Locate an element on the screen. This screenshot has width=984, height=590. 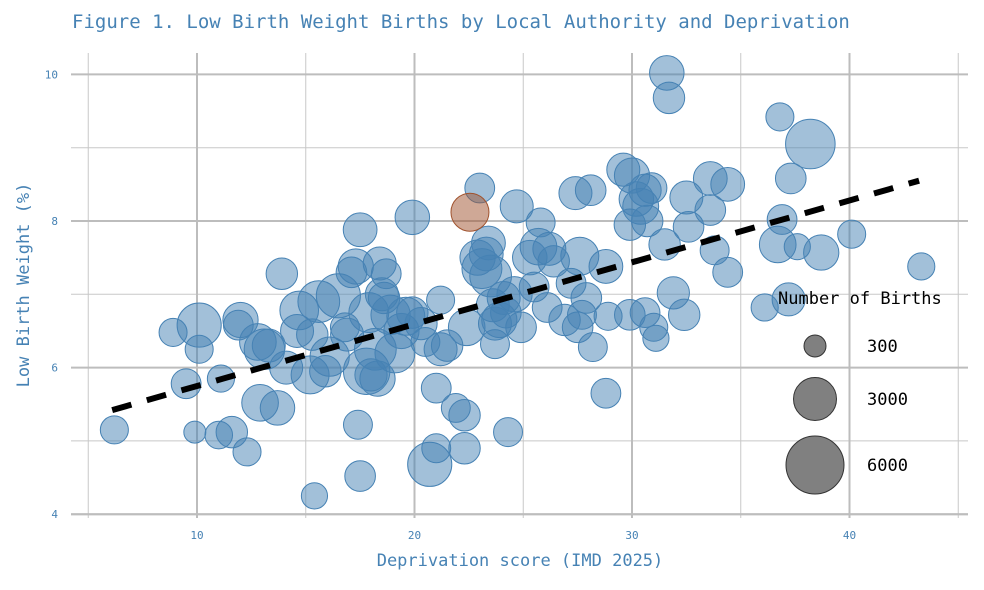
y-axis-label: Low Birth Weight (%) is located at coordinates (24, 285).